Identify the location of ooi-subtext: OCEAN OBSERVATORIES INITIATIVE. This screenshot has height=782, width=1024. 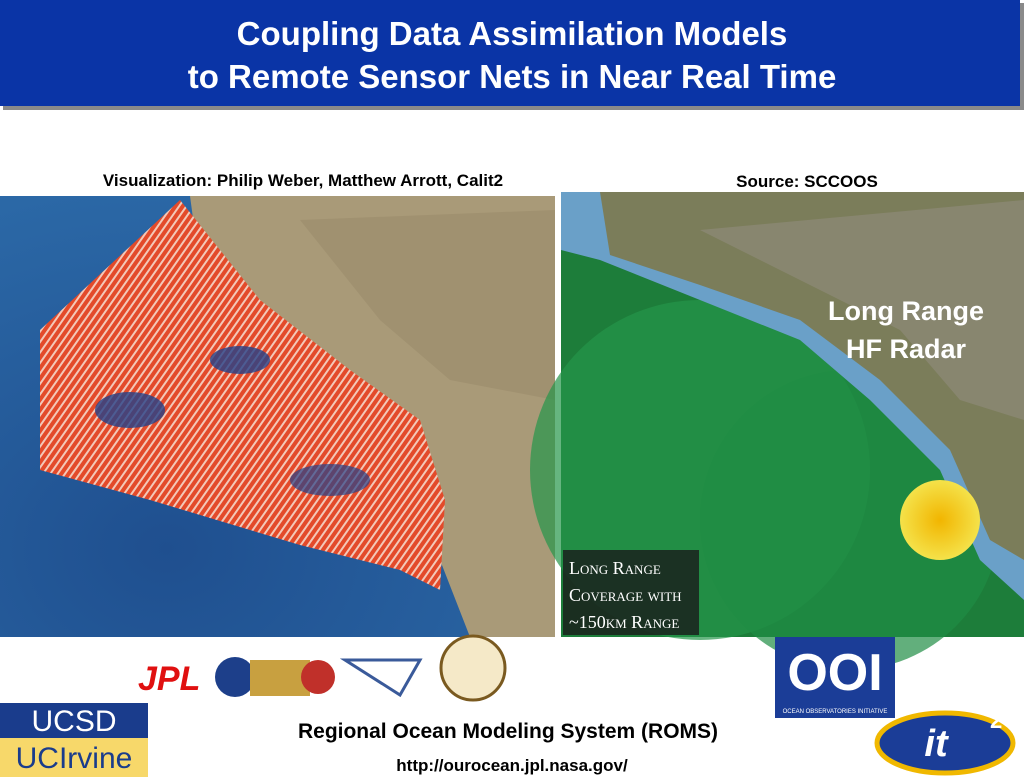
(835, 712).